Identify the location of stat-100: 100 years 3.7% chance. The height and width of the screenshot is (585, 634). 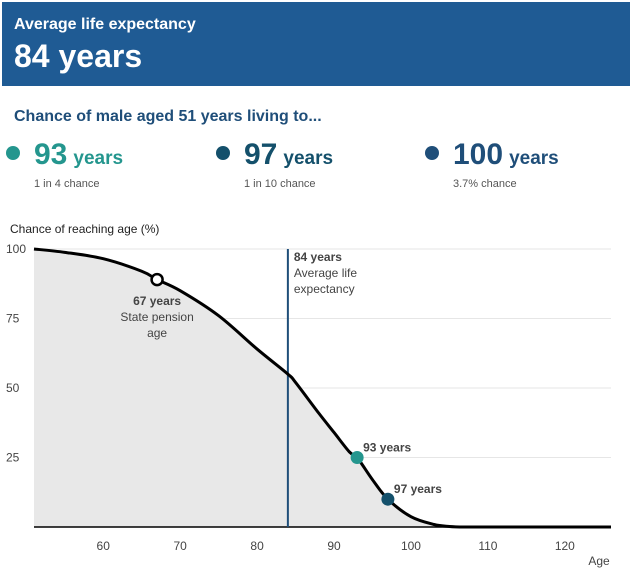
(492, 164).